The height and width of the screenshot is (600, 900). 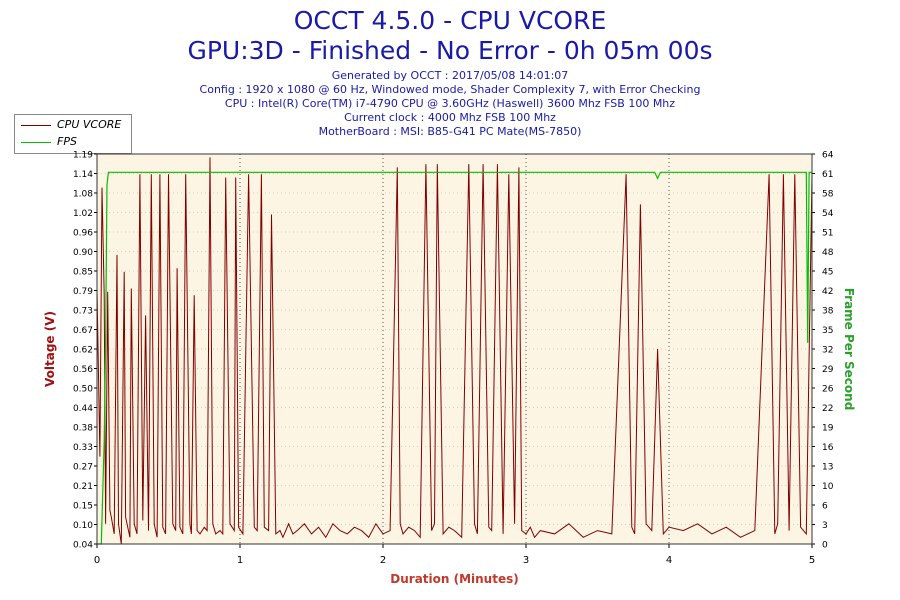 I want to click on y-tick-label: 0.15, so click(x=83, y=507).